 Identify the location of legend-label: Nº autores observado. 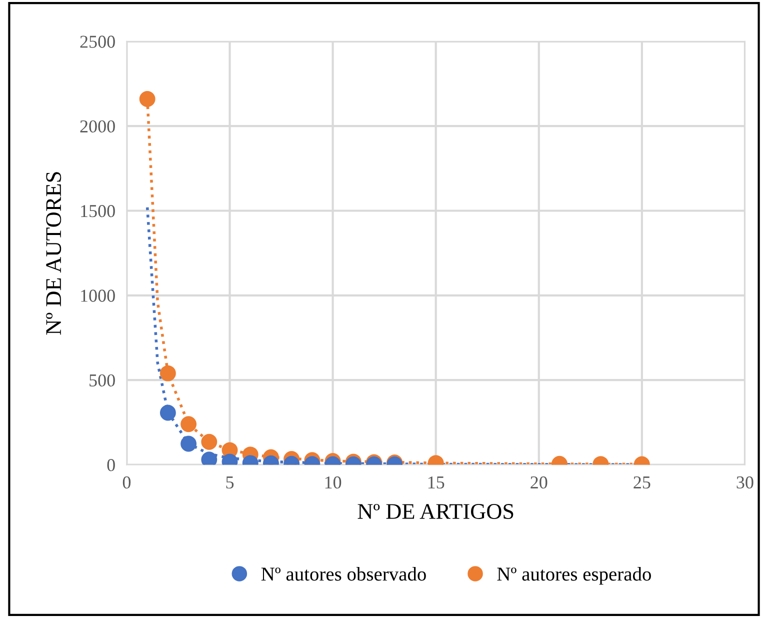
(343, 574).